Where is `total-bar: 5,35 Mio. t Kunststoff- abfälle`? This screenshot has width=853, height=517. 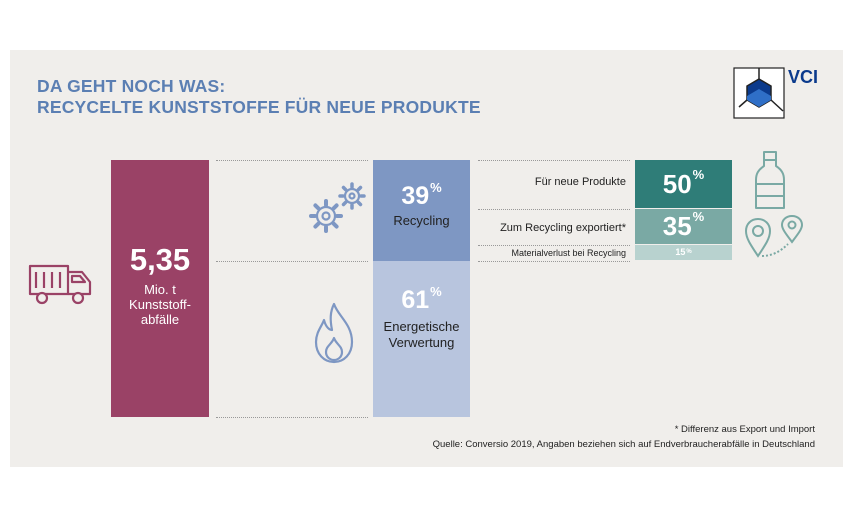 total-bar: 5,35 Mio. t Kunststoff- abfälle is located at coordinates (160, 288).